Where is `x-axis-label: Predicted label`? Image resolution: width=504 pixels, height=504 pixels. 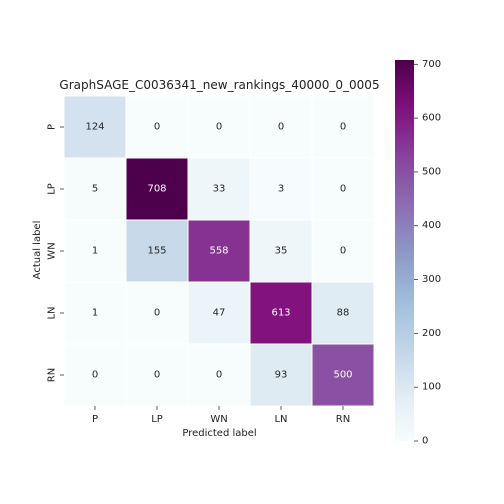
x-axis-label: Predicted label is located at coordinates (219, 433).